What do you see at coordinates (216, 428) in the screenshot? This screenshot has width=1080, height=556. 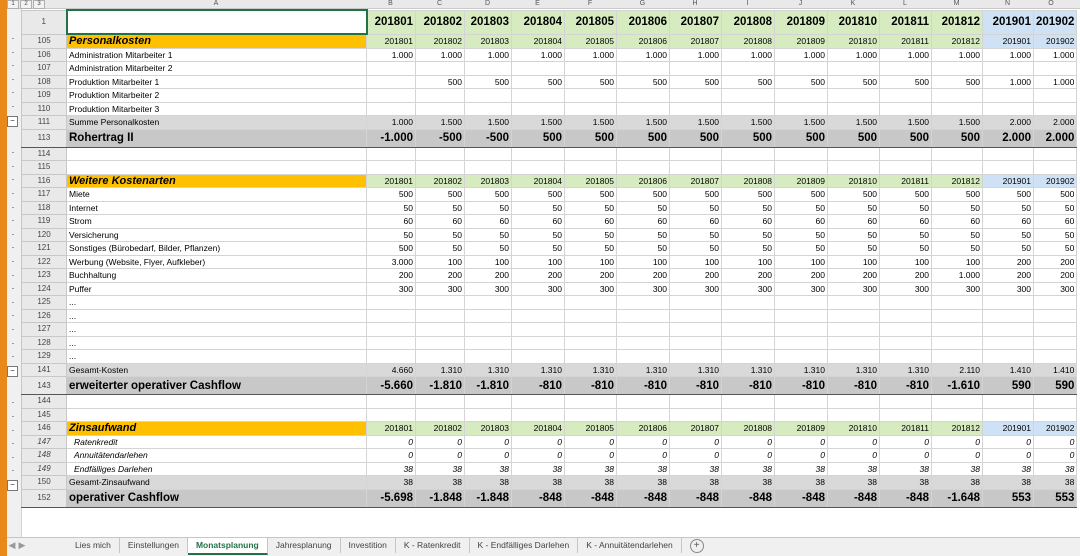 I see `row-label-cell: Zinsaufwand` at bounding box center [216, 428].